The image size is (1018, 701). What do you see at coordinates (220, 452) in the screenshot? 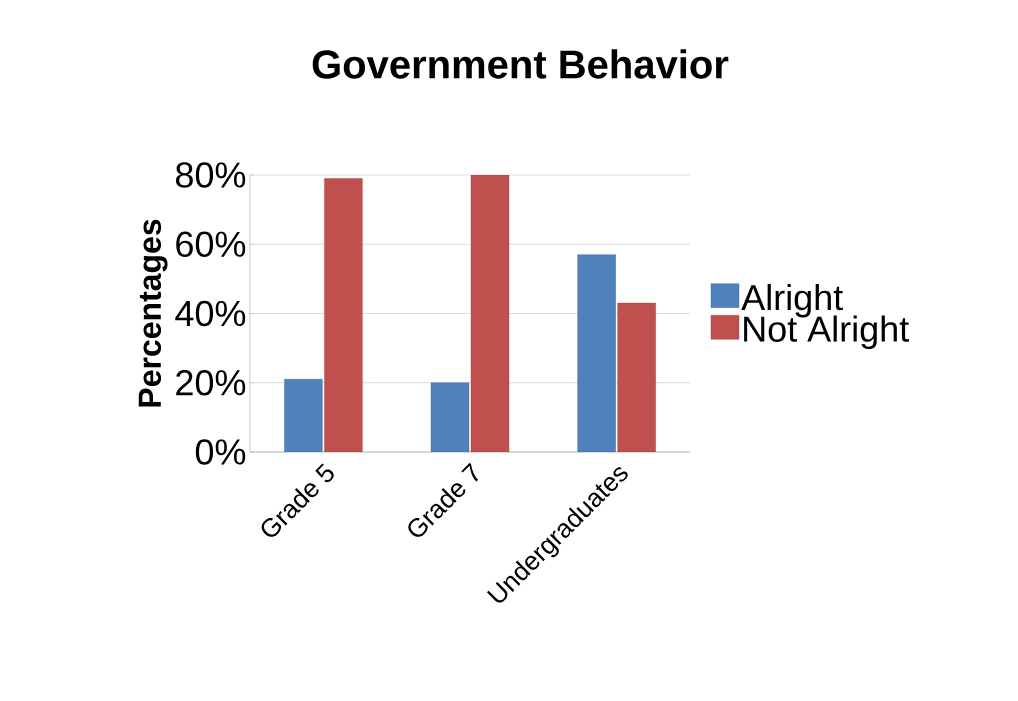
I see `y-tick-label: 0%` at bounding box center [220, 452].